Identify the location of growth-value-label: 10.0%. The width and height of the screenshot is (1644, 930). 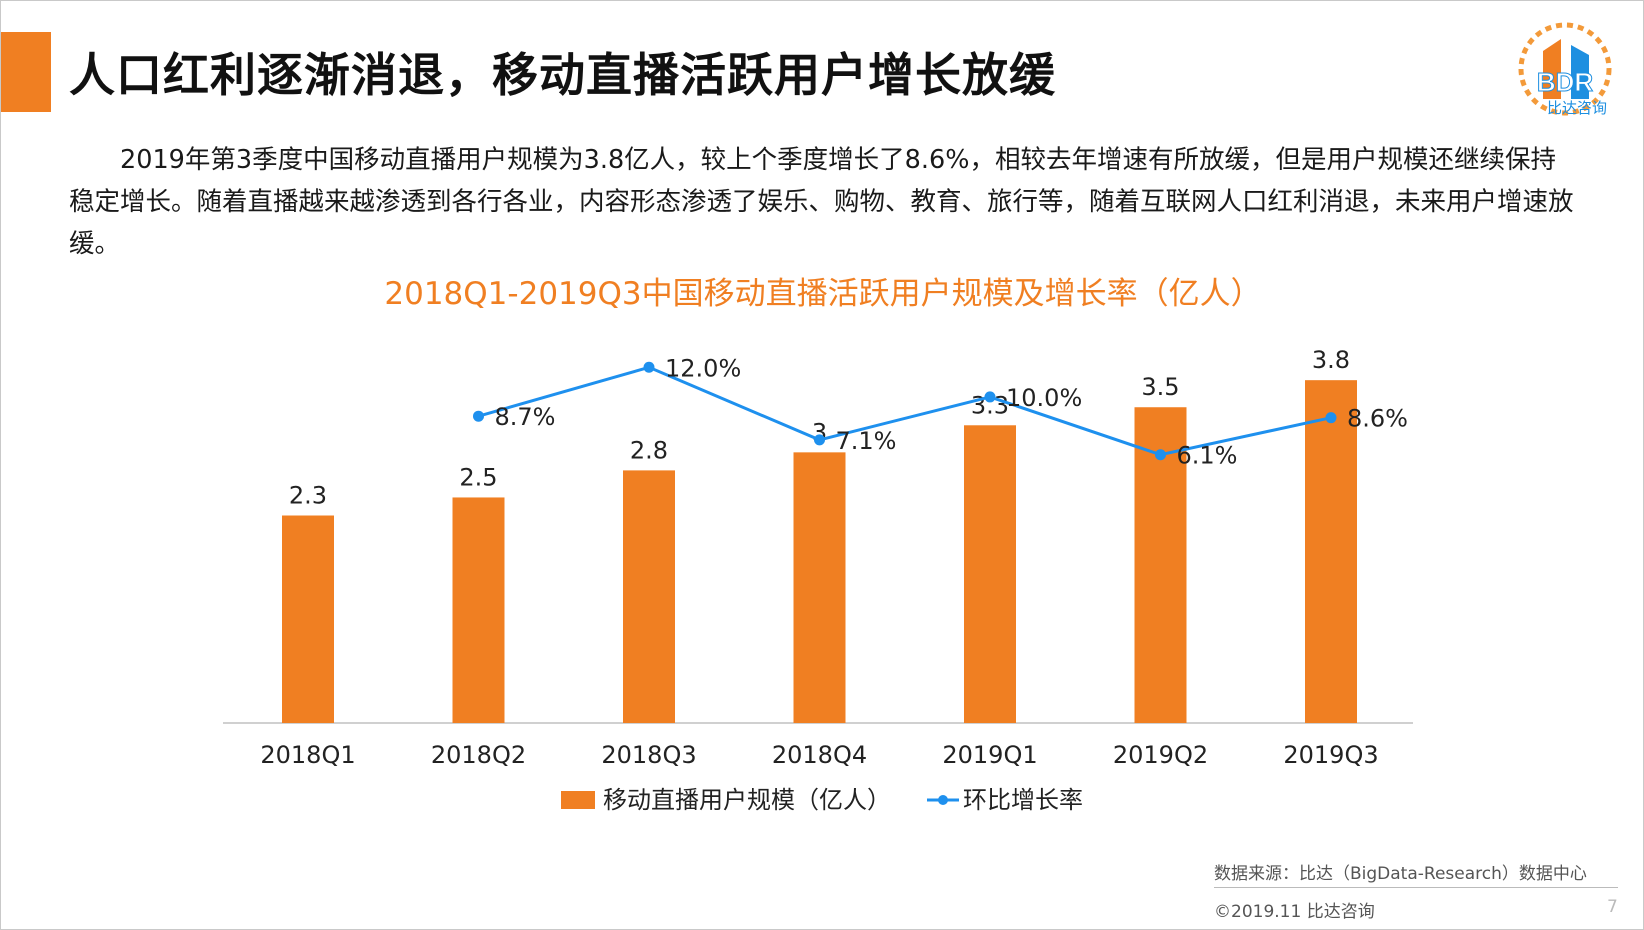
(1044, 398).